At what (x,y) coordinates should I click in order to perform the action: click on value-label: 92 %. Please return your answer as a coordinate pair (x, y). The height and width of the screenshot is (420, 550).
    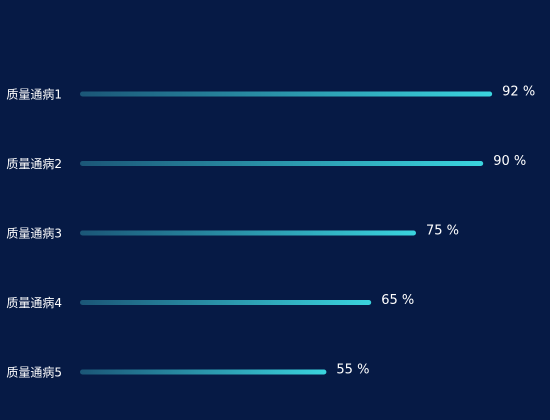
    Looking at the image, I should click on (518, 92).